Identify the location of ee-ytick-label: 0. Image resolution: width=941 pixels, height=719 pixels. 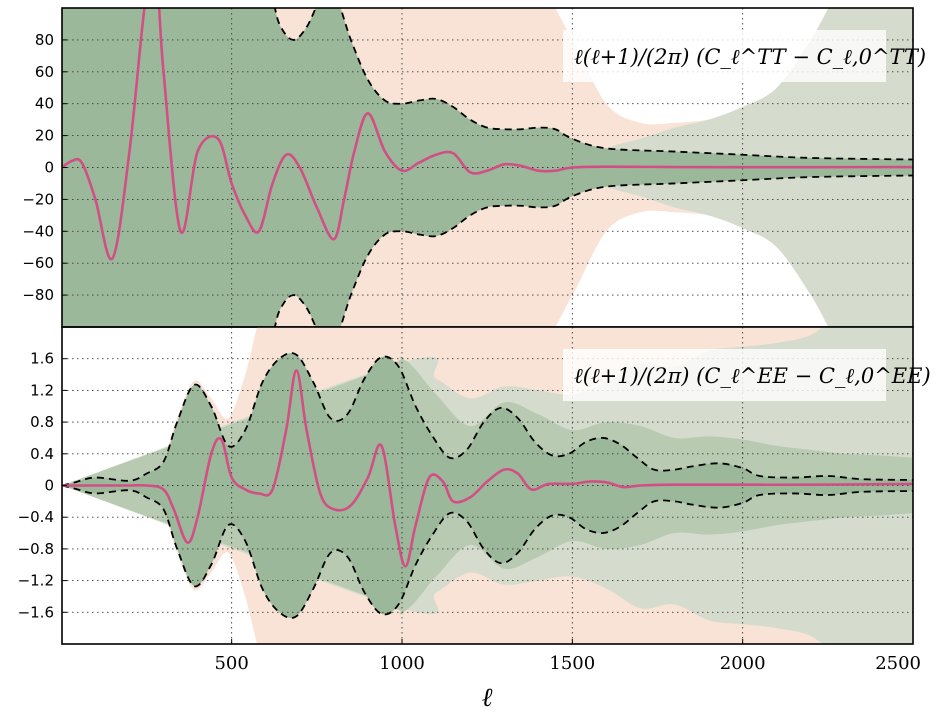
(49, 486).